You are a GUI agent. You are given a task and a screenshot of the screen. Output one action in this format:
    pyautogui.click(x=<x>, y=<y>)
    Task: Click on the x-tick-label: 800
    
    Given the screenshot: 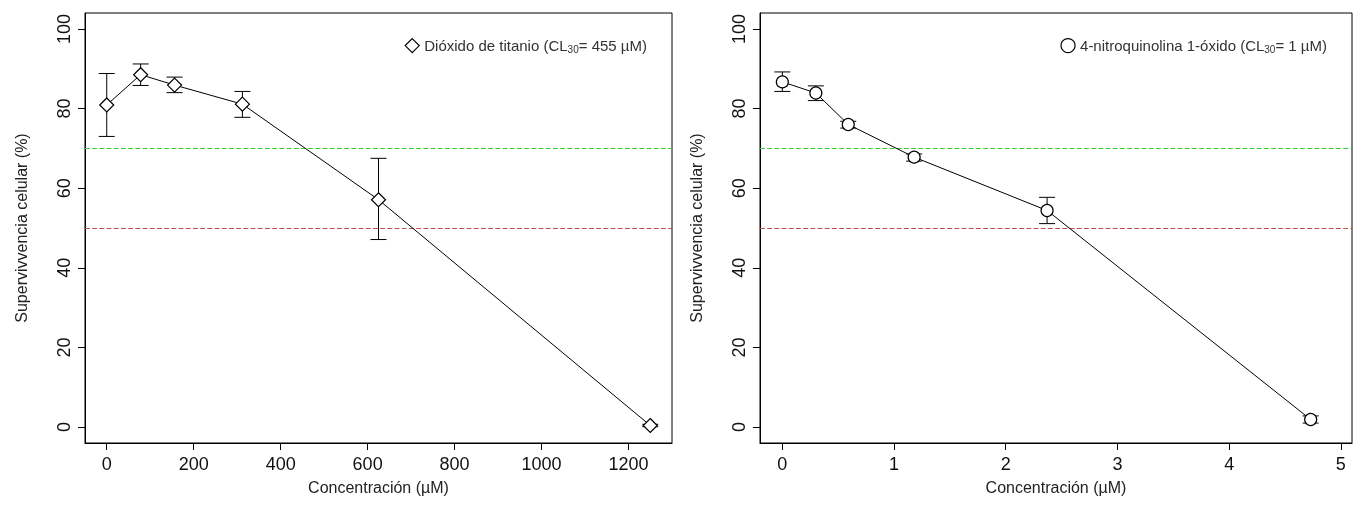 What is the action you would take?
    pyautogui.click(x=454, y=464)
    